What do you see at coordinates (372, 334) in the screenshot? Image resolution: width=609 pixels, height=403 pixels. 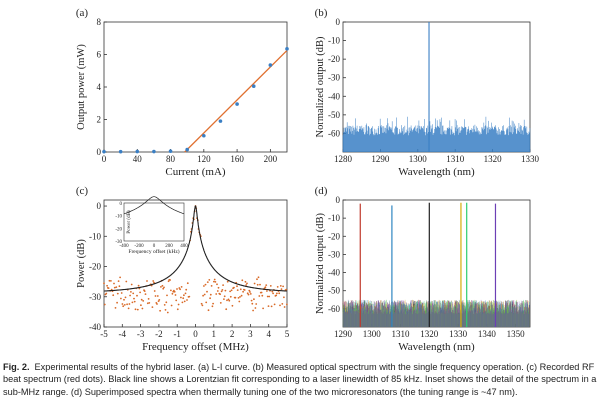 I see `x-tick-label: 1300` at bounding box center [372, 334].